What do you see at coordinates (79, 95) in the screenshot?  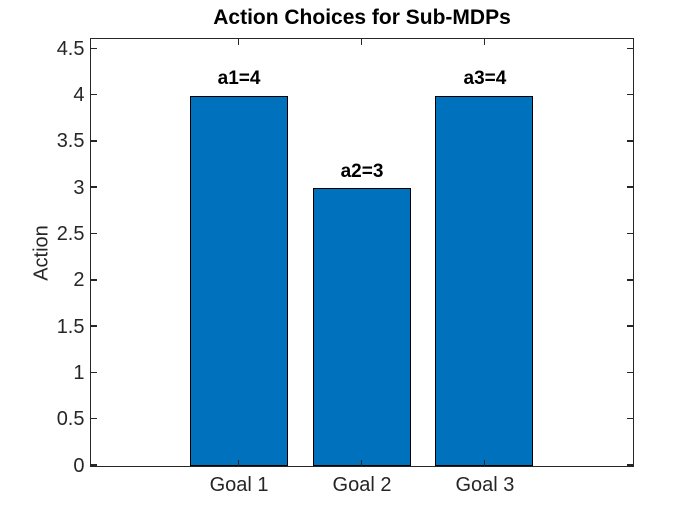 I see `y-tick-label: 4` at bounding box center [79, 95].